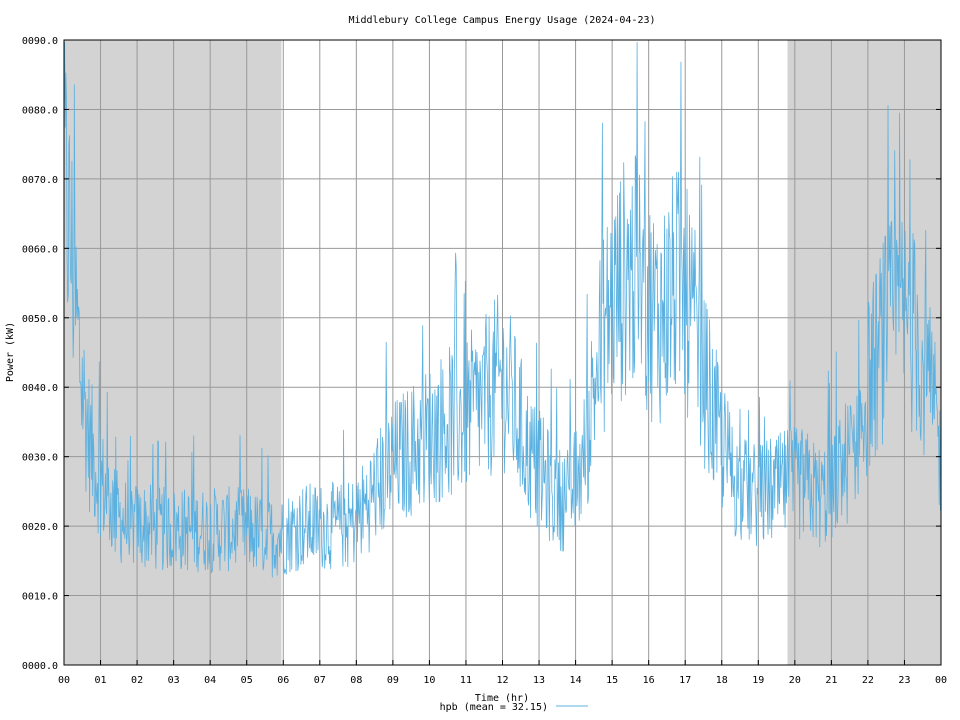 Image resolution: width=960 pixels, height=720 pixels. Describe the element at coordinates (40, 180) in the screenshot. I see `y-tick-label: 0070.0` at that location.